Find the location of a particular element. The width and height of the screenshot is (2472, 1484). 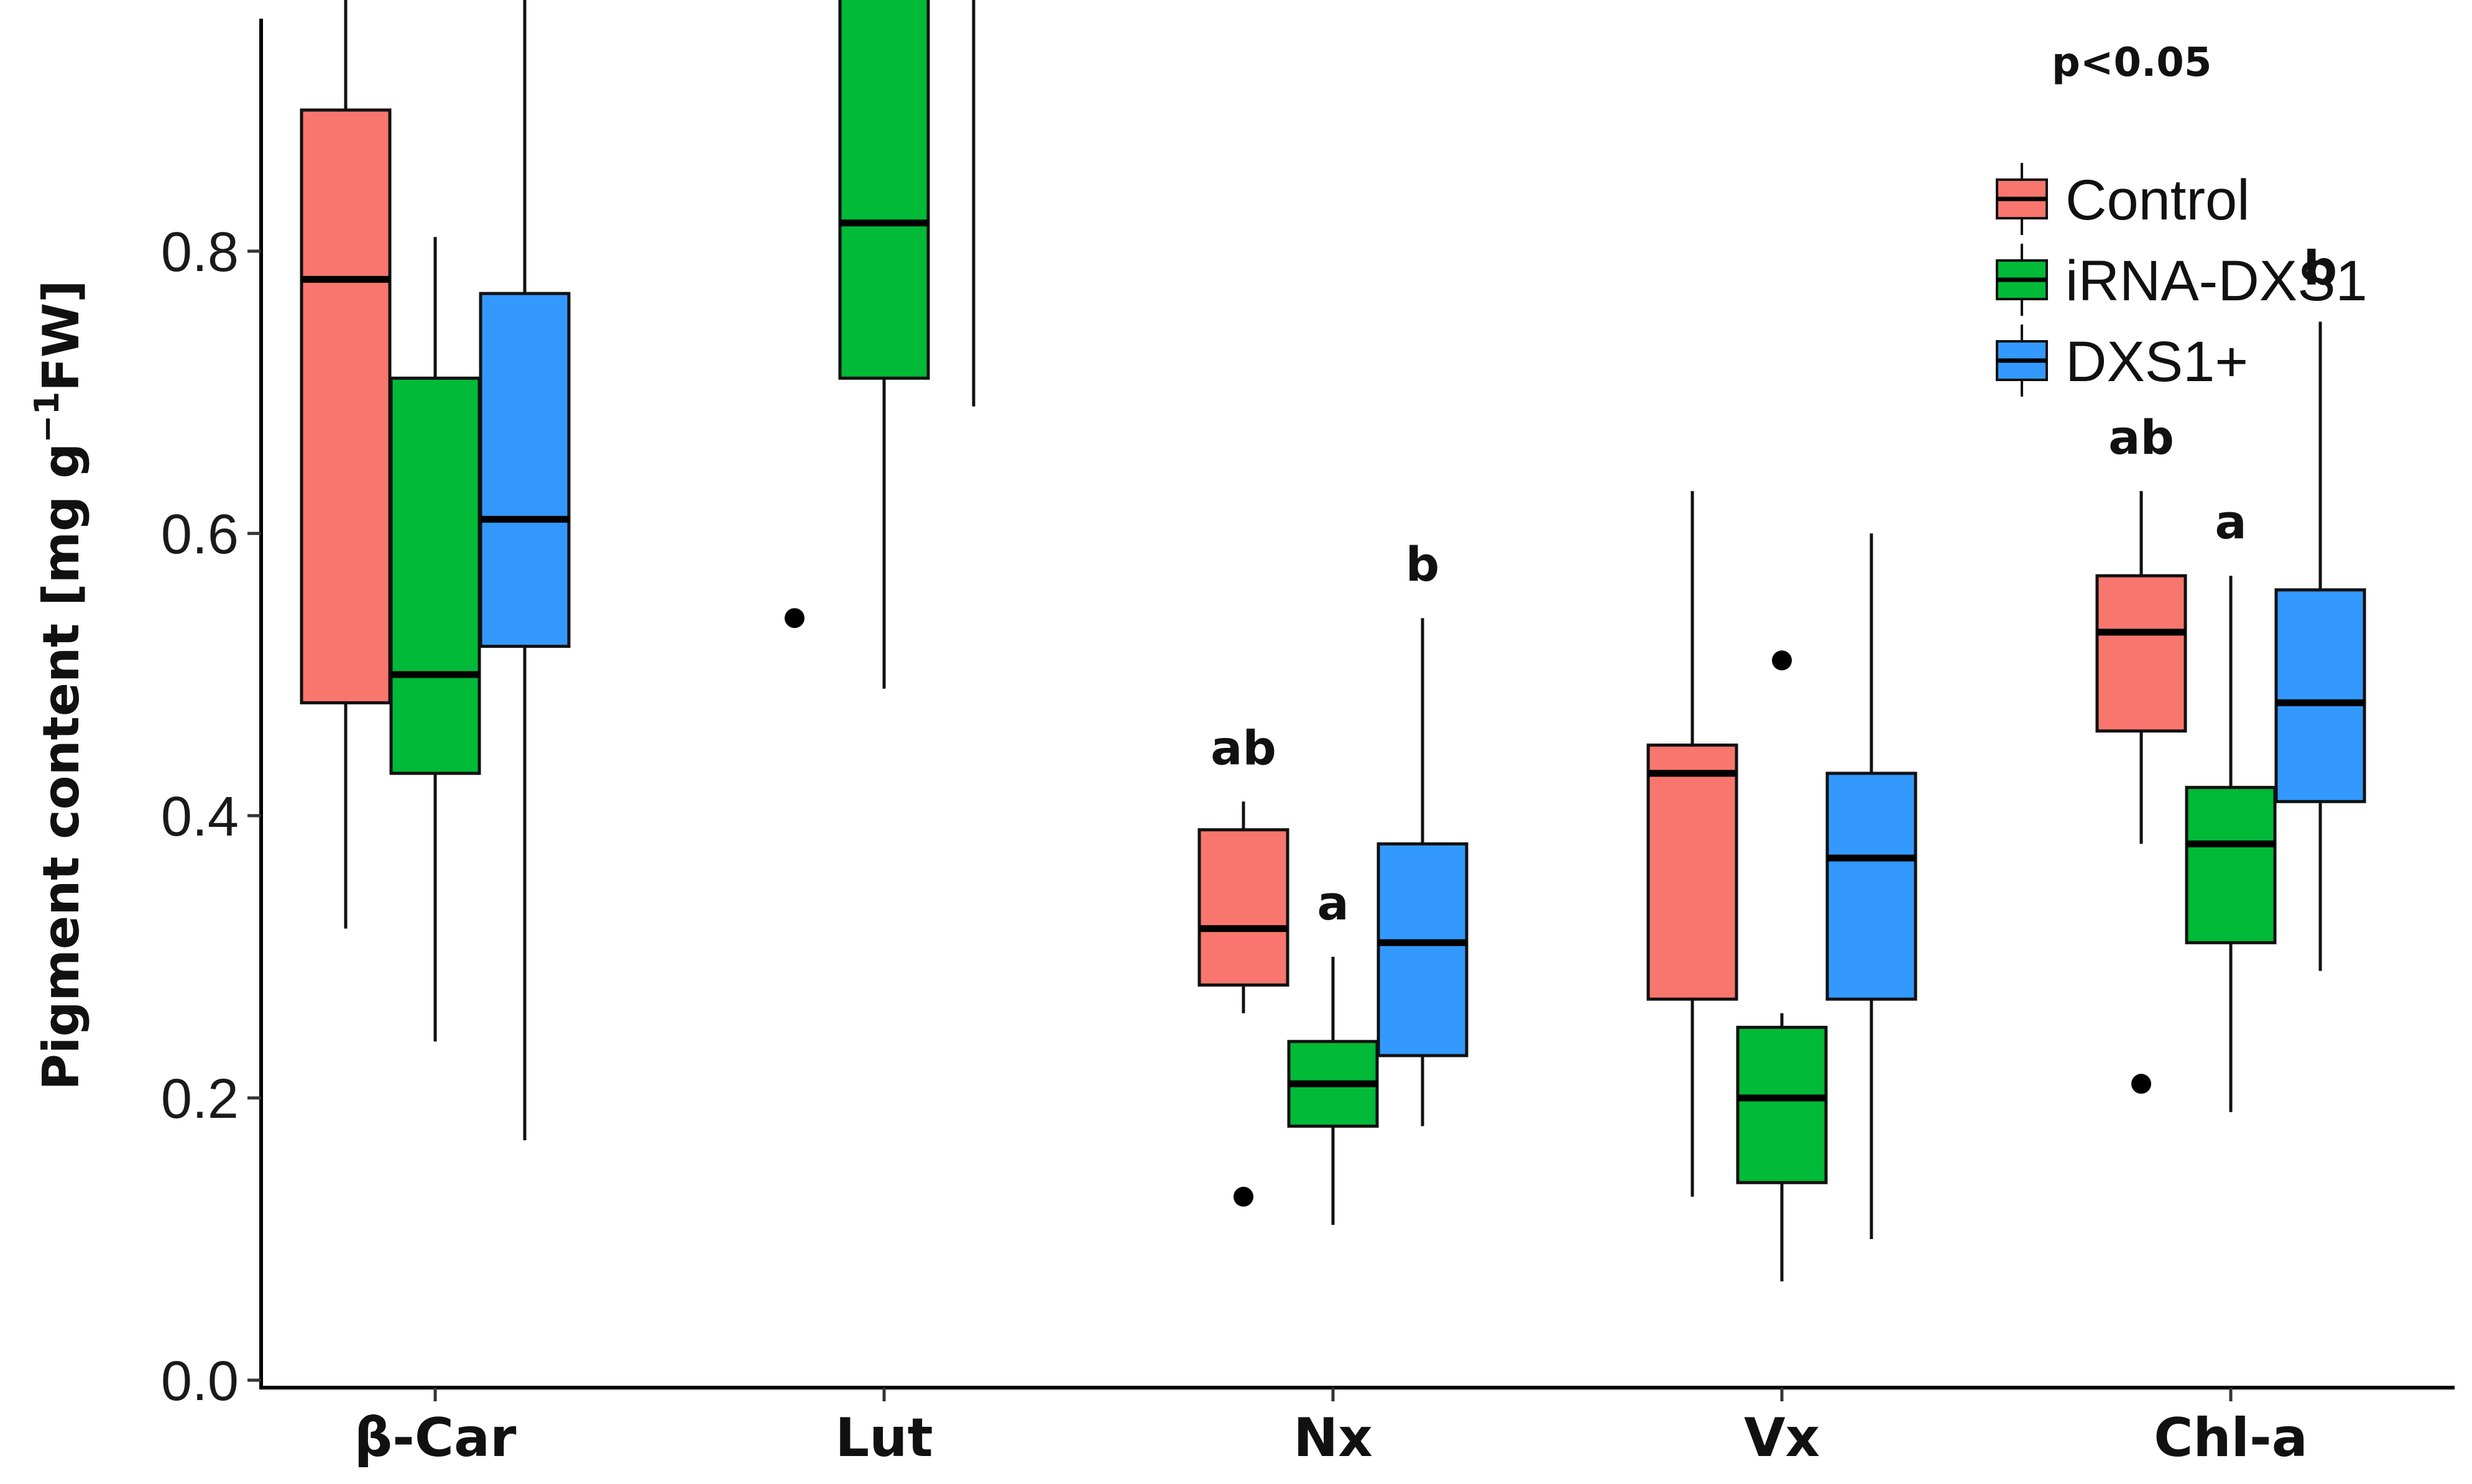

legend: Control iRNA-DXS1 DXS1+ is located at coordinates (2182, 280).